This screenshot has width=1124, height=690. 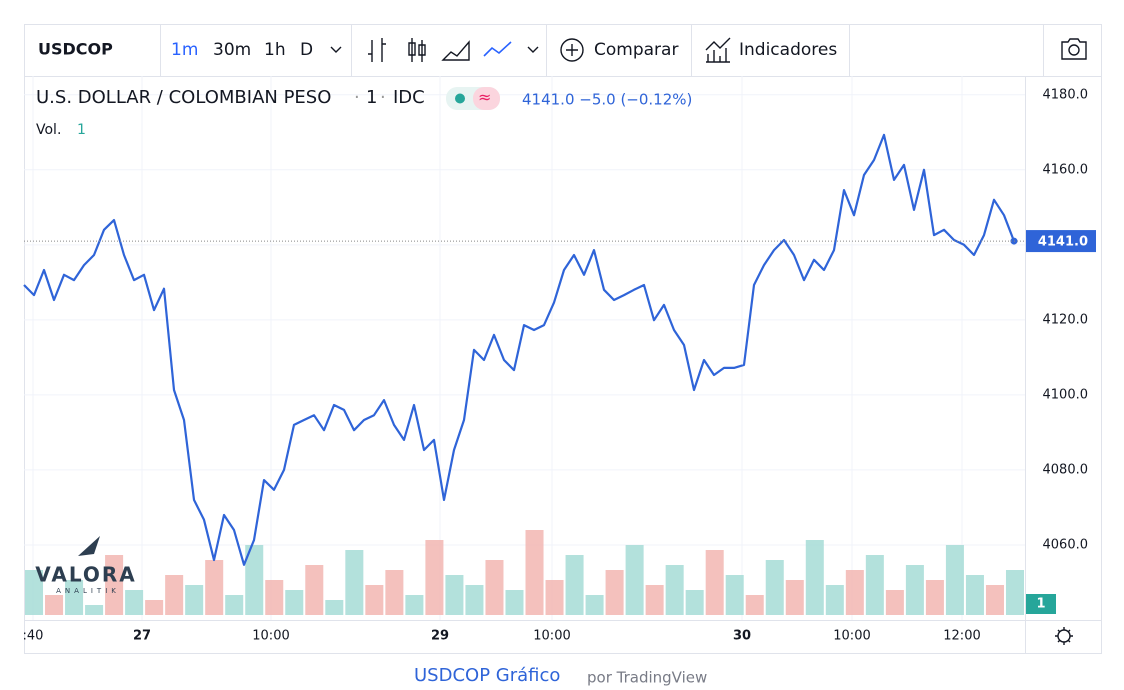 I want to click on market-status, so click(x=460, y=98).